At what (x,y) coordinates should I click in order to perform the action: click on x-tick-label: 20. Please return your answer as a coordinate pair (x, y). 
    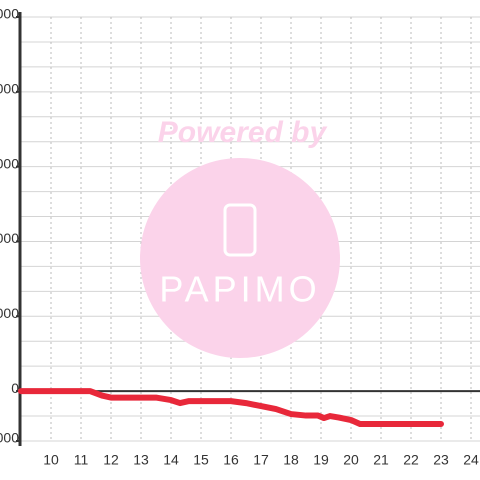
    Looking at the image, I should click on (351, 460).